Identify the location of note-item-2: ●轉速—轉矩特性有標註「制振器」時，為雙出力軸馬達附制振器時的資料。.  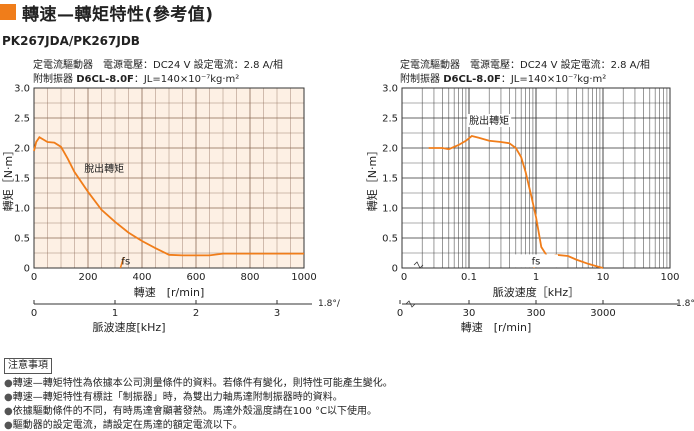
(173, 395).